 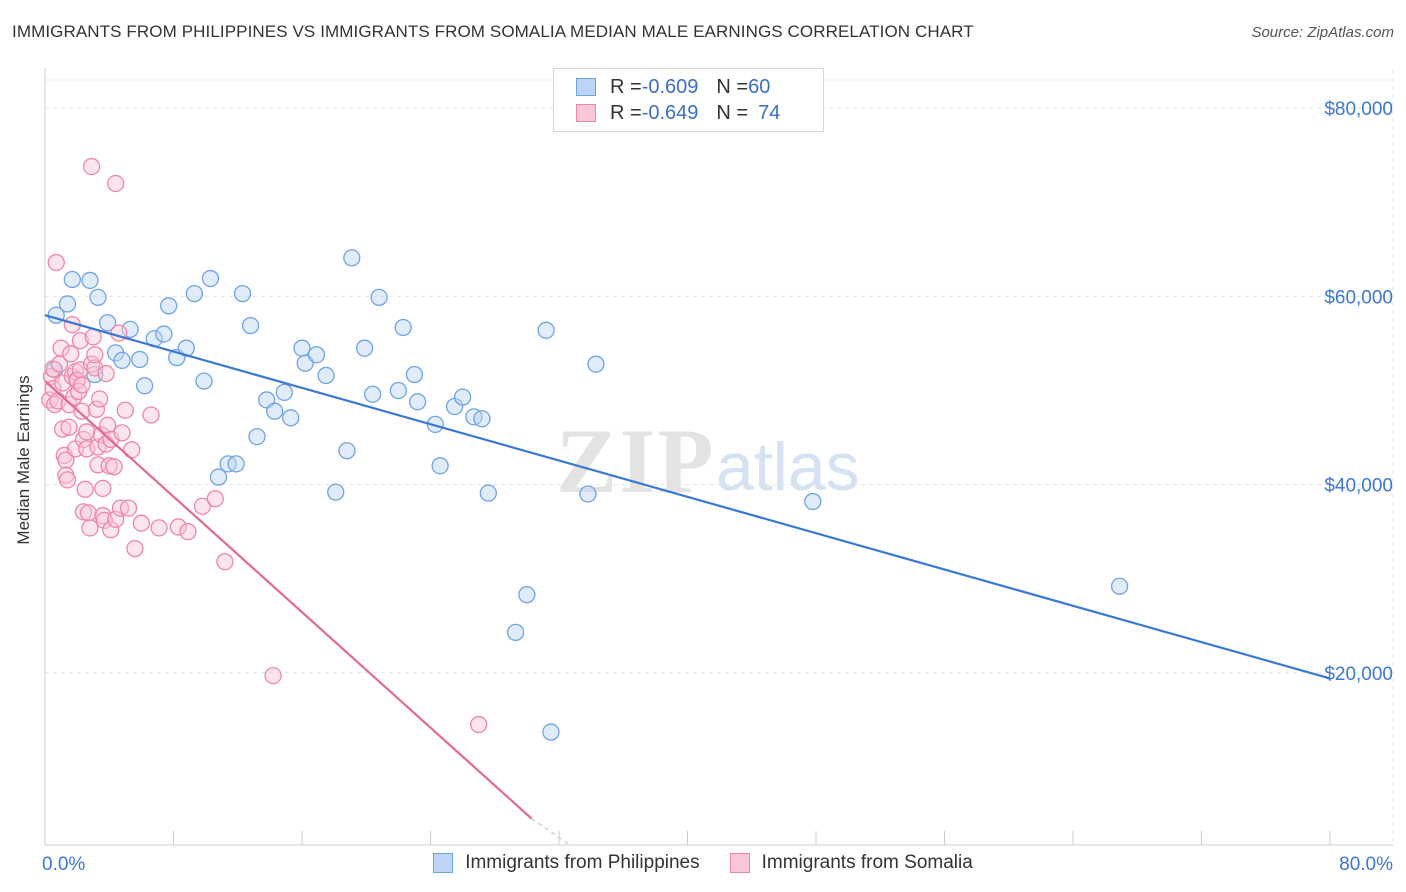 What do you see at coordinates (635, 461) in the screenshot?
I see `watermark-zip: ZIP` at bounding box center [635, 461].